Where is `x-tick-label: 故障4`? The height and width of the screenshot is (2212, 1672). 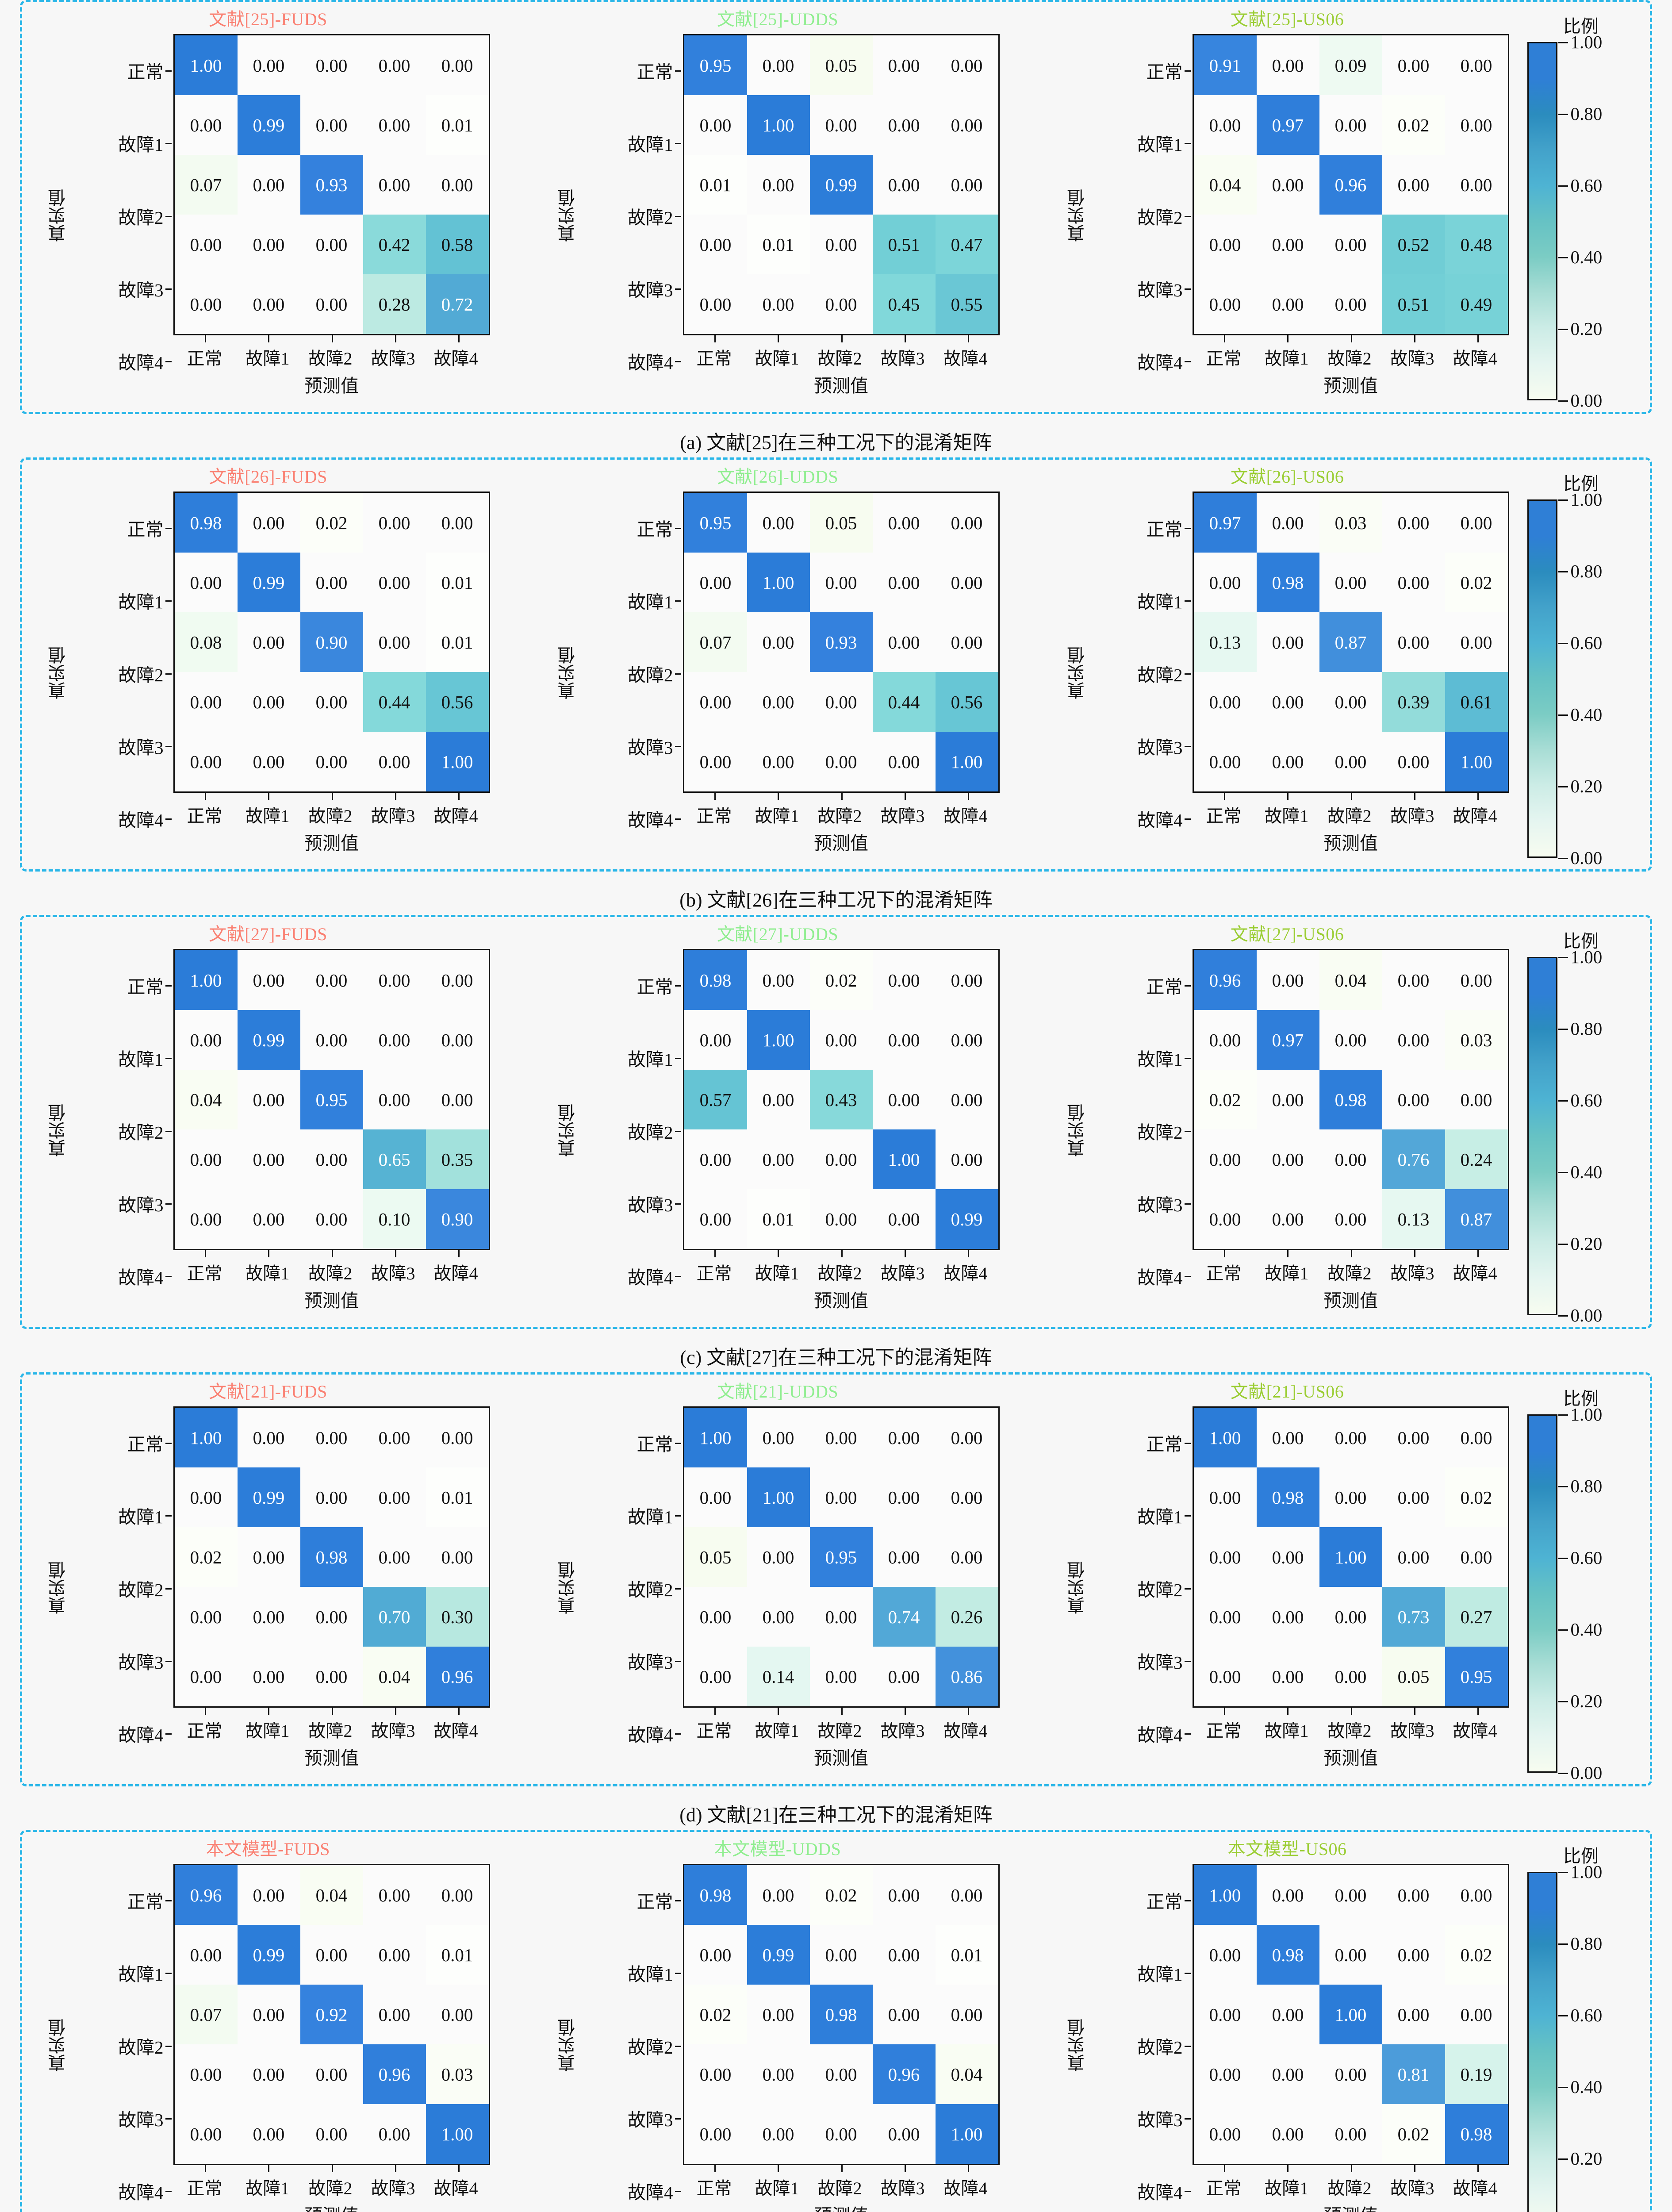 x-tick-label: 故障4 is located at coordinates (455, 1731).